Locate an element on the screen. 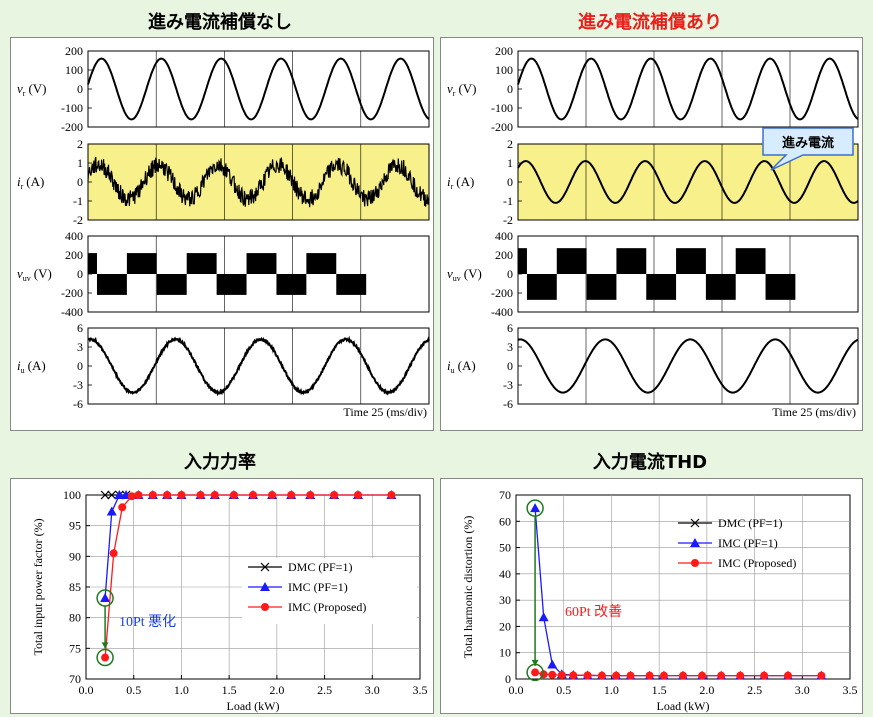 This screenshot has width=873, height=717. plot-frame is located at coordinates (688, 89).